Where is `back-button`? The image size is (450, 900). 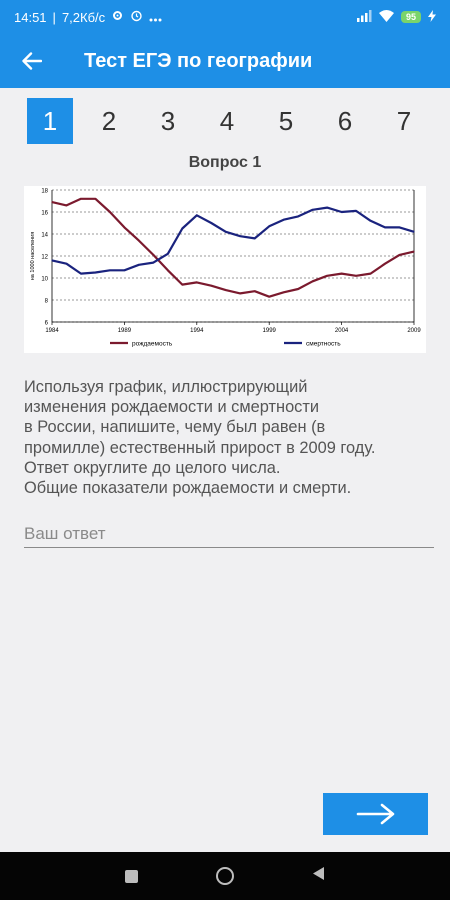 back-button is located at coordinates (32, 61).